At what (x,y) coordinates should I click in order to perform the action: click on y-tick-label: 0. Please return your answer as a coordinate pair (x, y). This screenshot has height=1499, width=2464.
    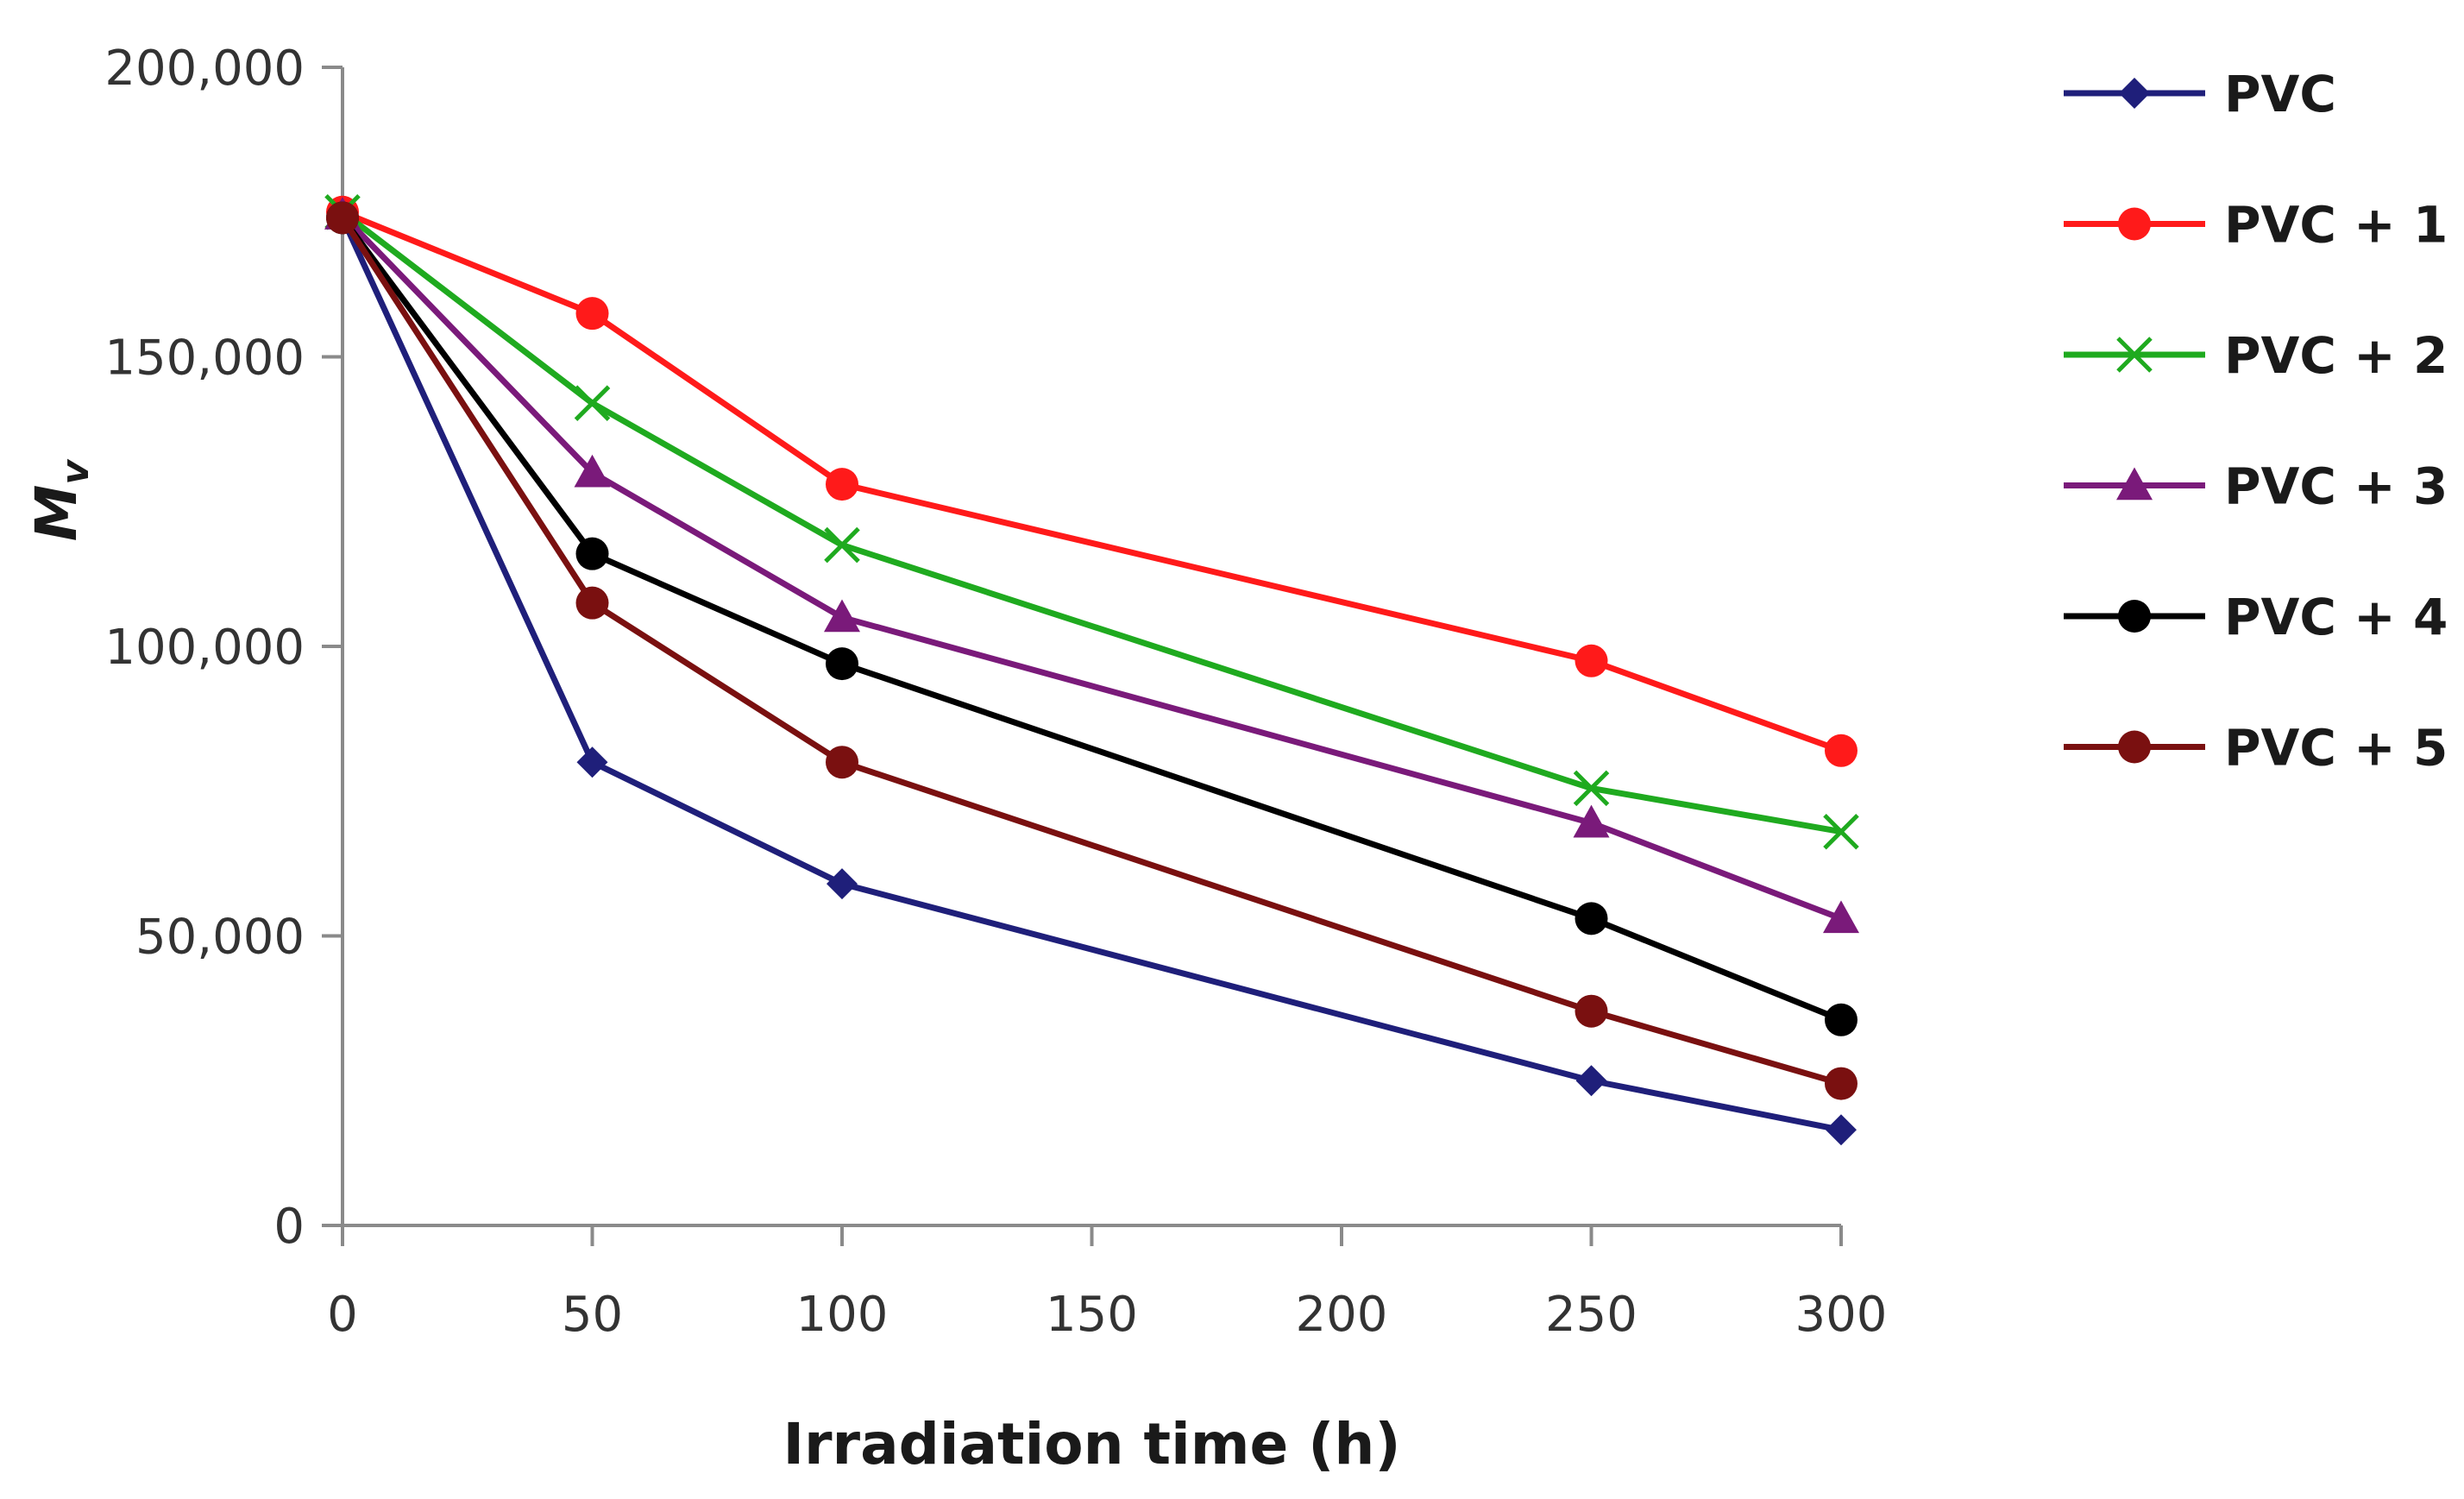
    Looking at the image, I should click on (289, 1227).